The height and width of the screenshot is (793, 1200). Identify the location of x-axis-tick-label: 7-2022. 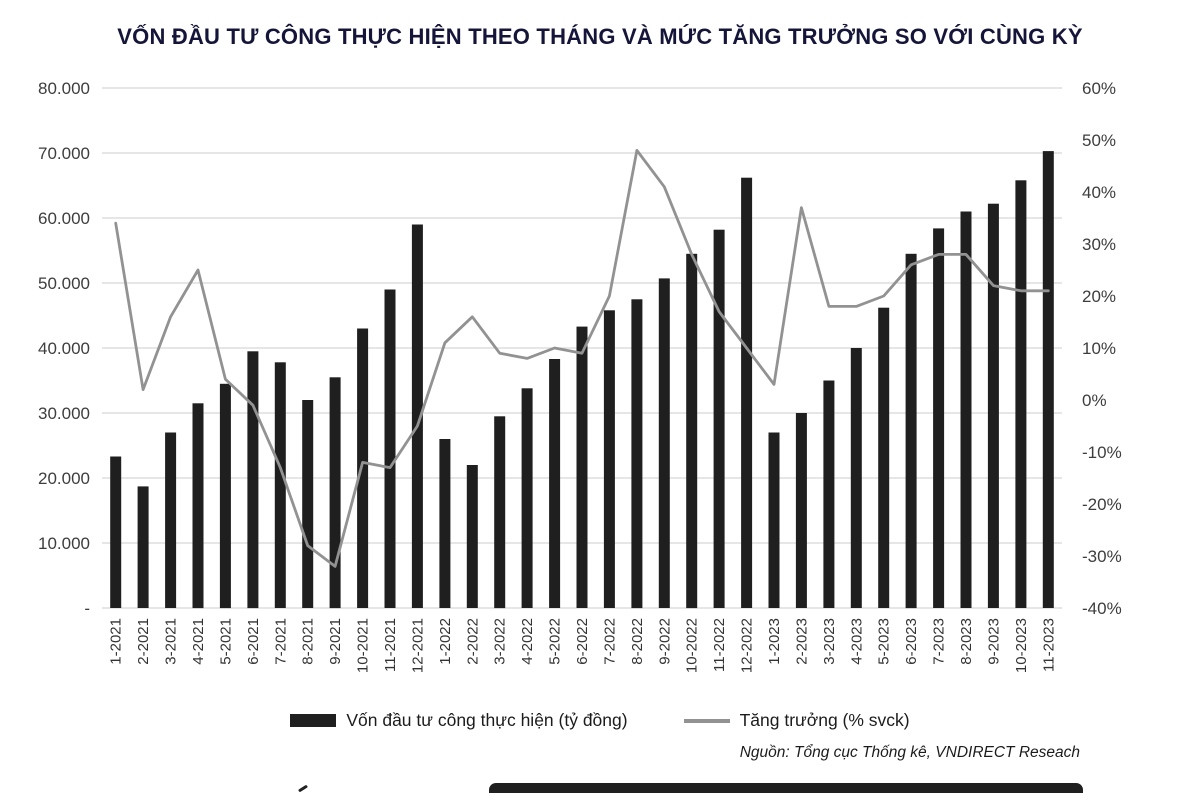
(609, 641).